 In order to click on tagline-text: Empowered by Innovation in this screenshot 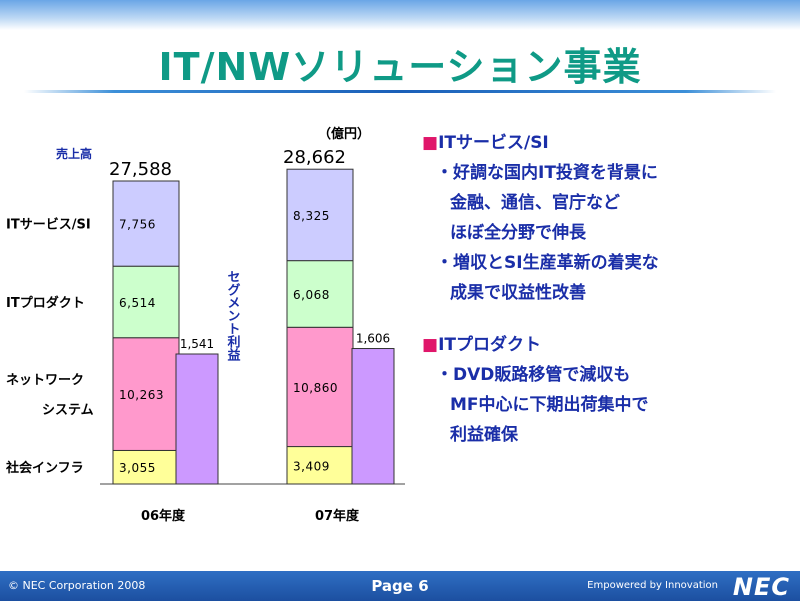, I will do `click(652, 585)`.